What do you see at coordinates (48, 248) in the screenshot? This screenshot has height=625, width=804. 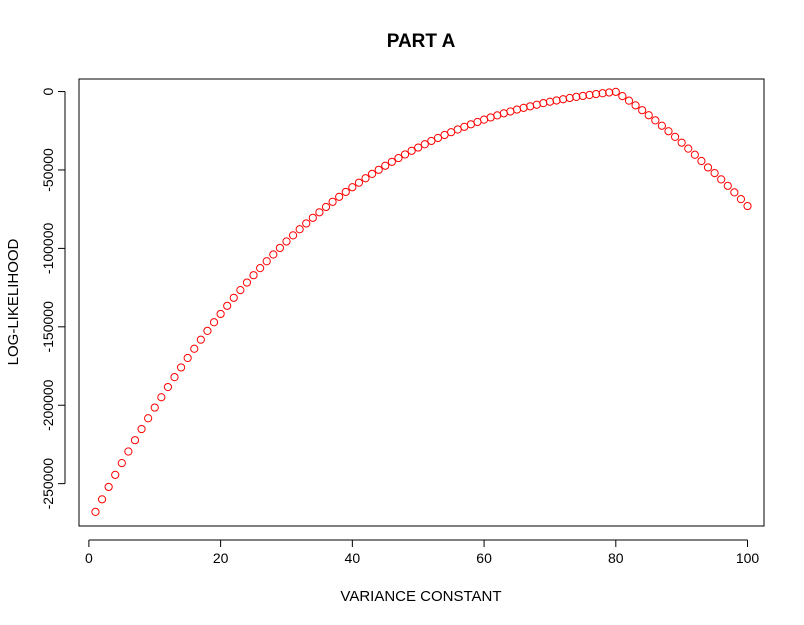 I see `y-tick-label: -100000` at bounding box center [48, 248].